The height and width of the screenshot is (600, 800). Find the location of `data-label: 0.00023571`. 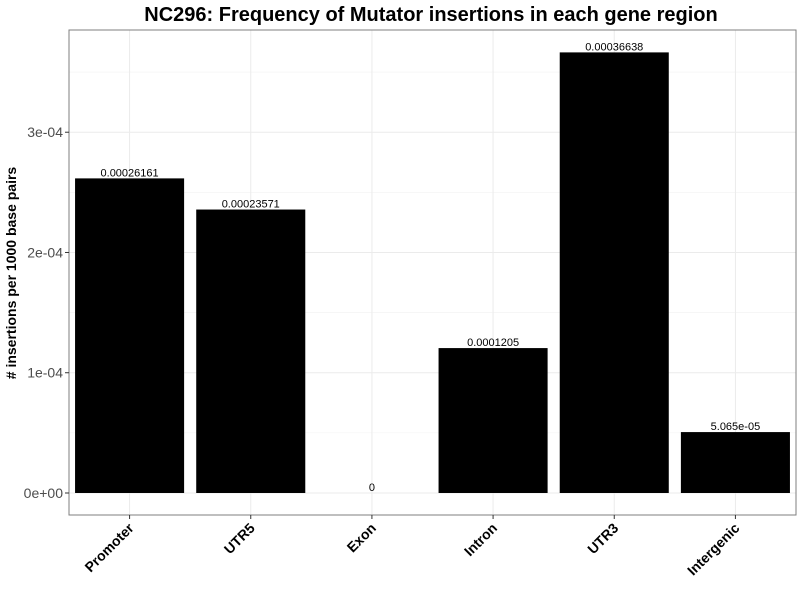

data-label: 0.00023571 is located at coordinates (251, 205).